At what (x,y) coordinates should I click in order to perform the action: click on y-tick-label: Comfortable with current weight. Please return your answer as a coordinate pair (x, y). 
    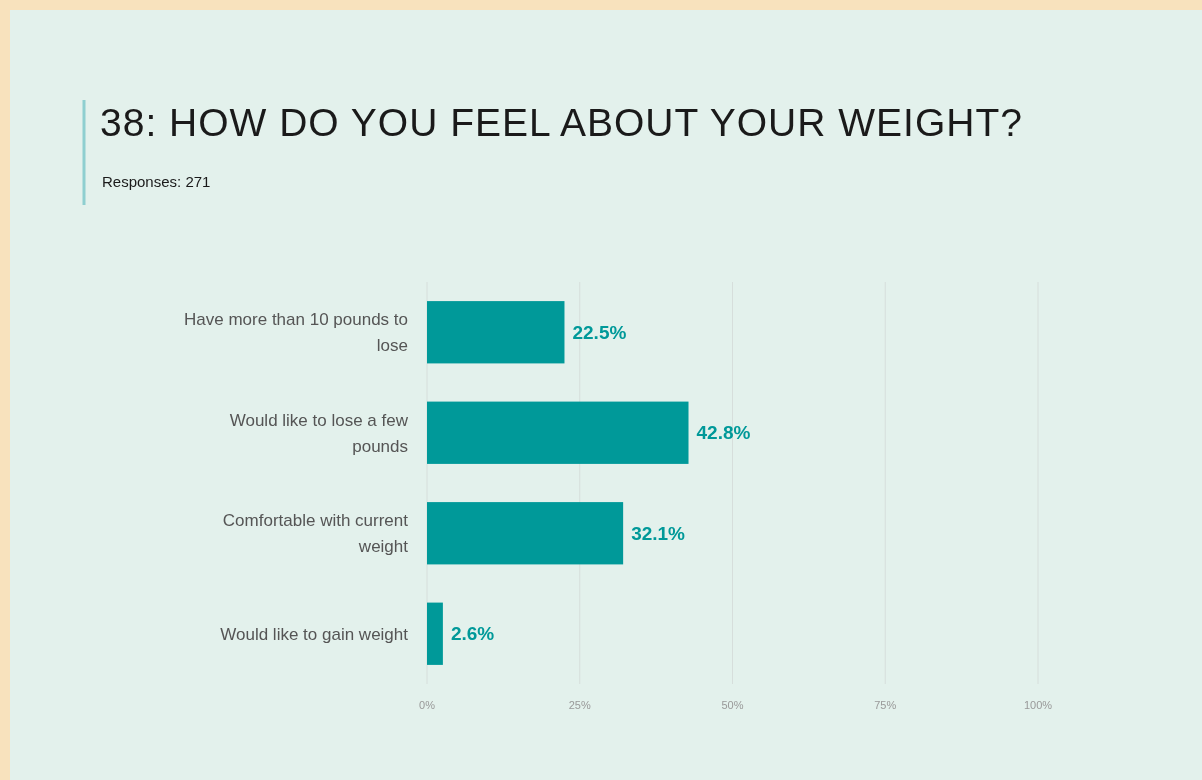
    Looking at the image, I should click on (315, 534).